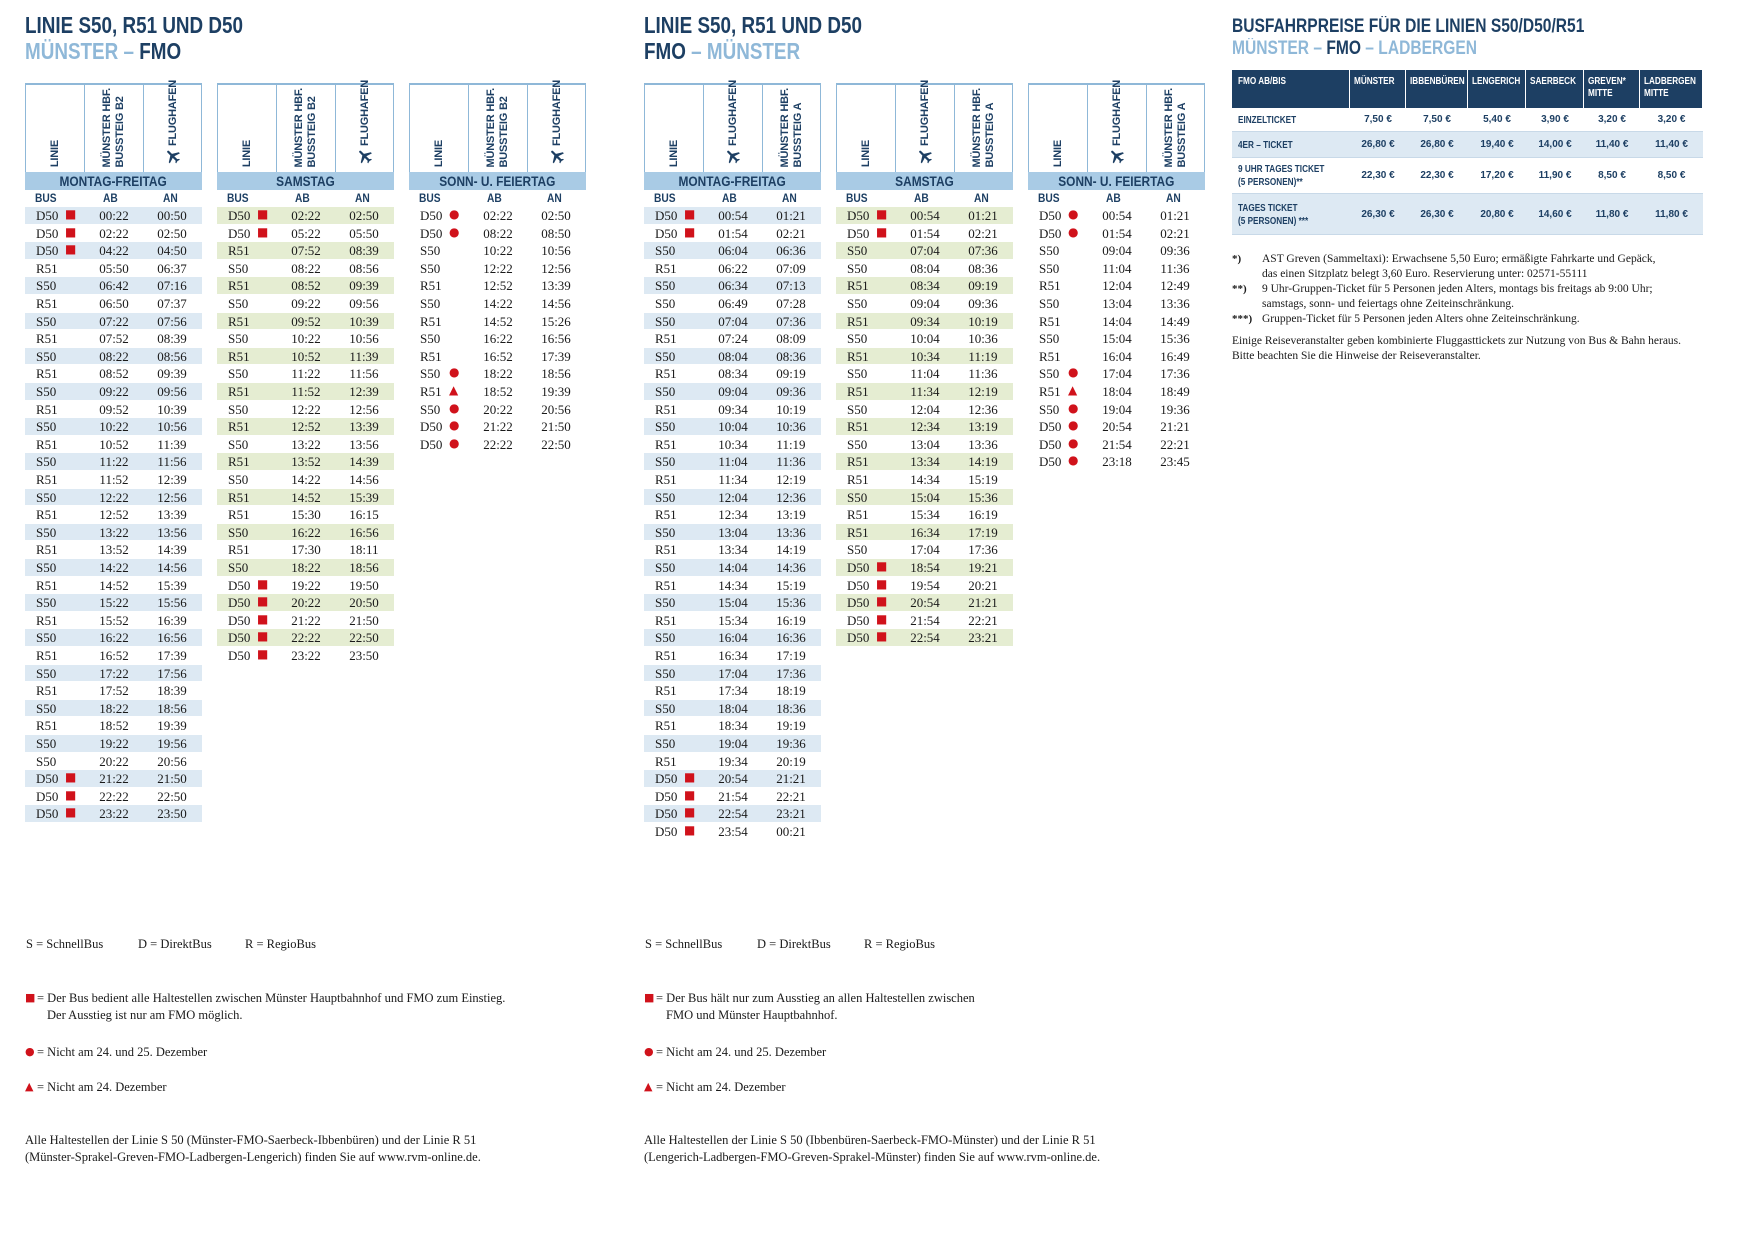 This screenshot has height=1240, width=1754. Describe the element at coordinates (306, 321) in the screenshot. I see `departure: 09:52` at that location.